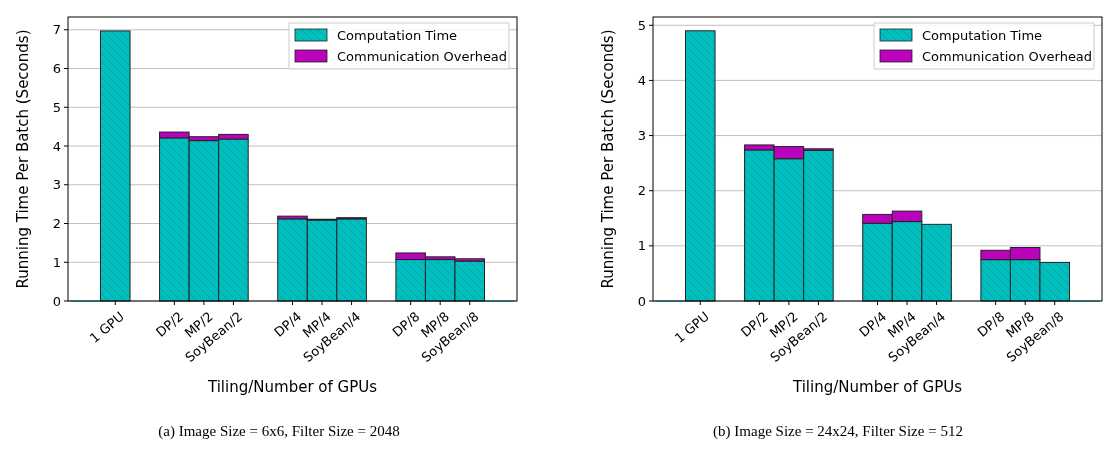 This screenshot has width=1118, height=450. I want to click on text: (a) Image Size = 6x6, Filter Size = 2048, so click(279, 431).